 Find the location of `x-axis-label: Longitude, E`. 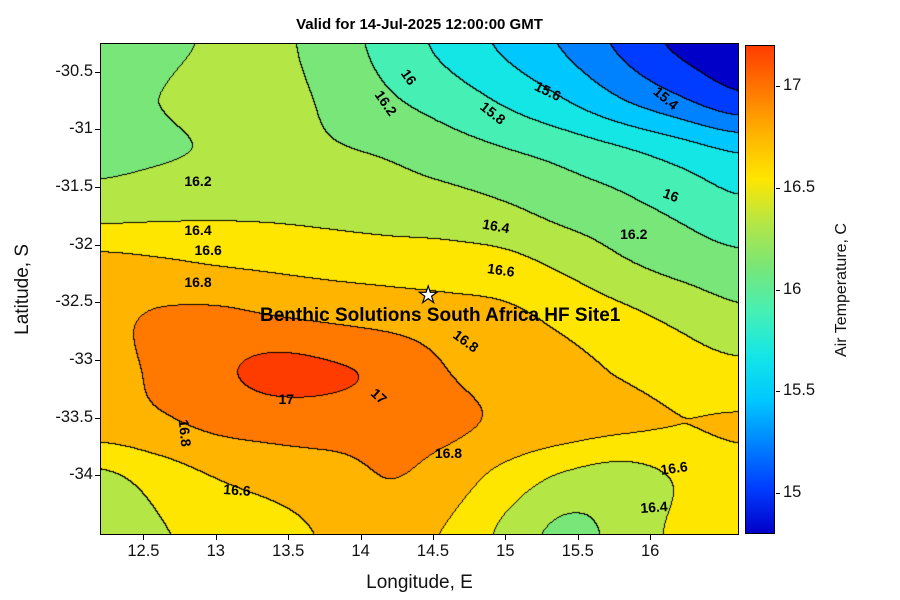

x-axis-label: Longitude, E is located at coordinates (419, 582).